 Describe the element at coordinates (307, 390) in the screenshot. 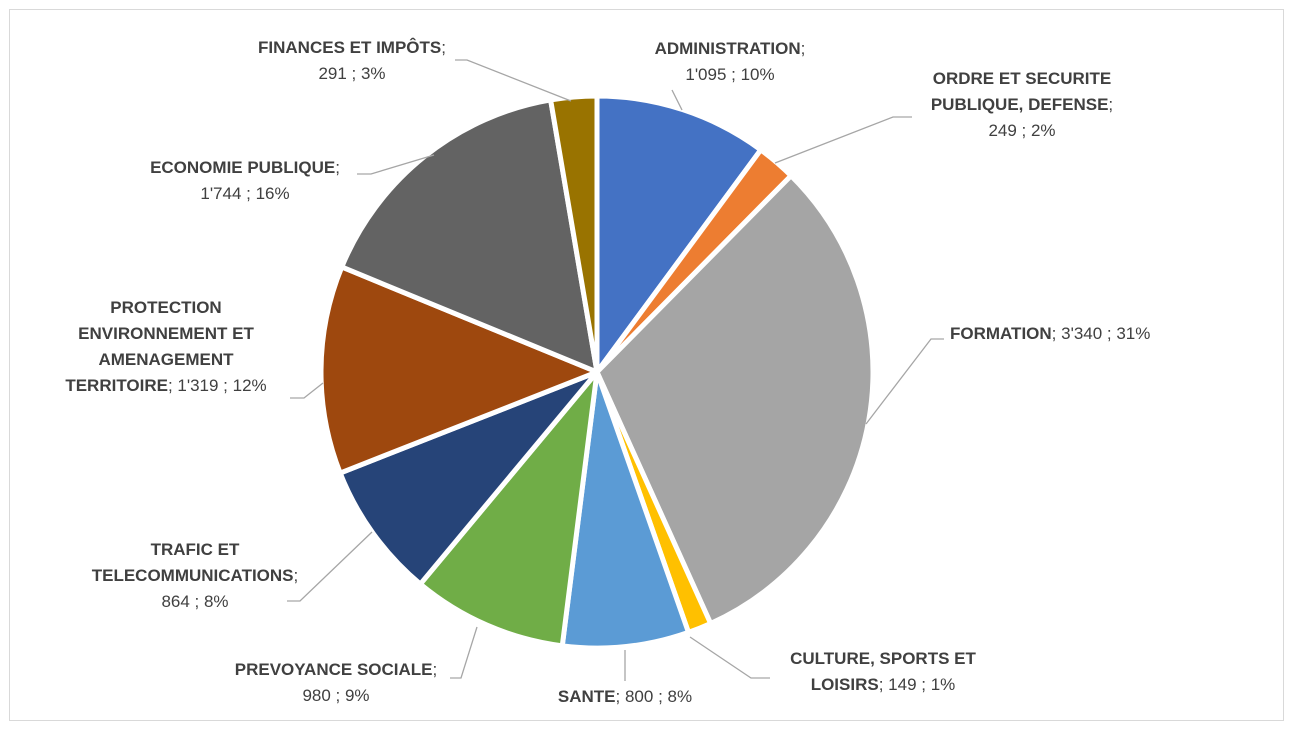

I see `leader-line-protection-environnement-et-amenagement-territoire` at that location.